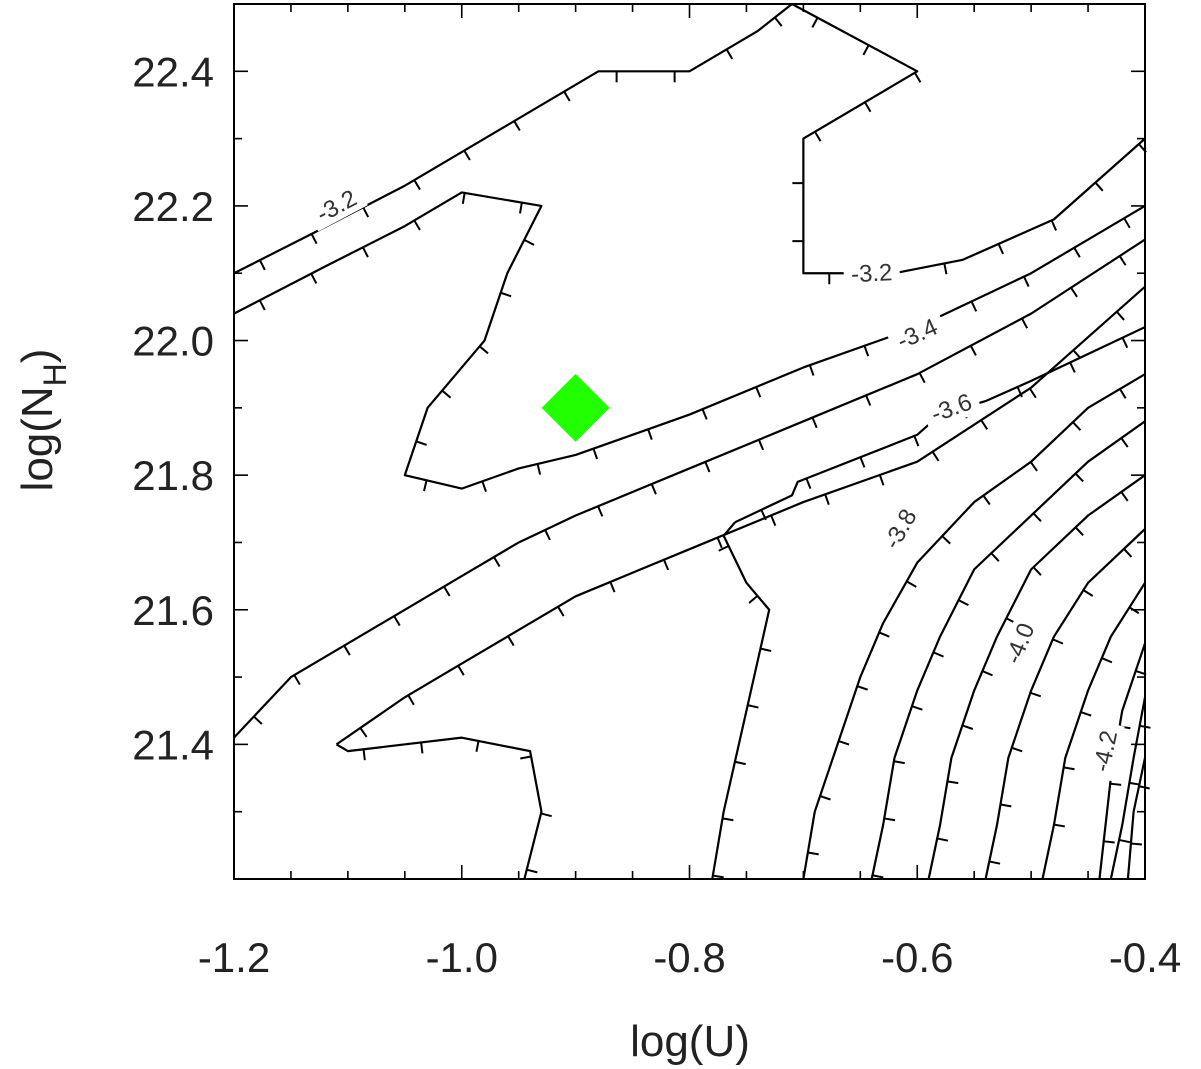  I want to click on contour-label: -4.2, so click(1105, 751).